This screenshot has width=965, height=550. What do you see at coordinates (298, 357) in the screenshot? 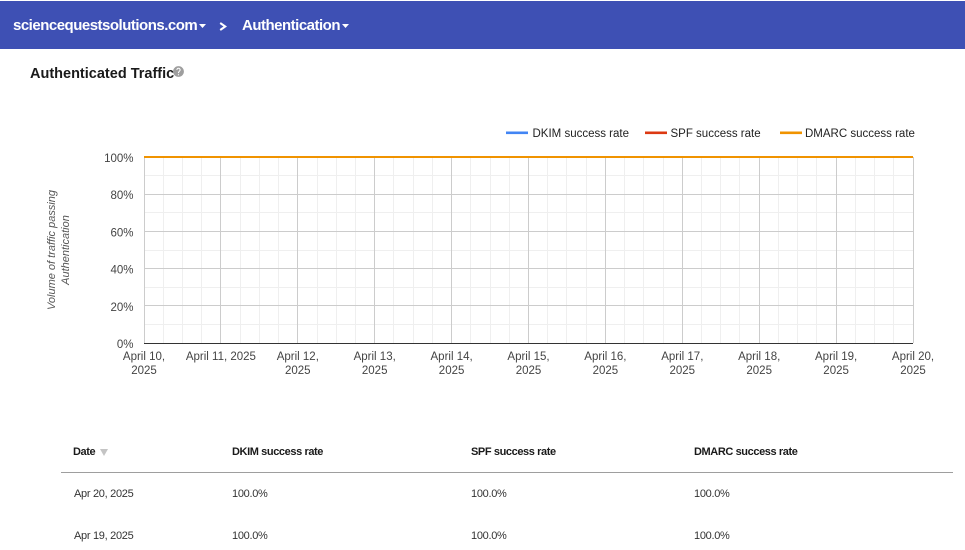
I see `svg-text: April 12,` at bounding box center [298, 357].